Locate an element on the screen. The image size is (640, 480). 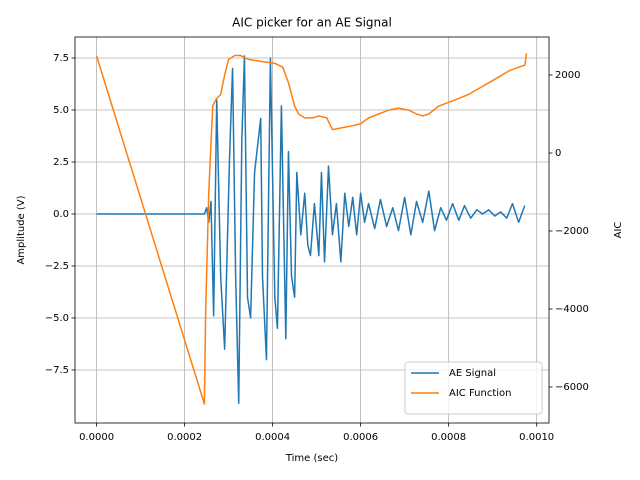
x-tick-label: 0.0008 is located at coordinates (448, 437).